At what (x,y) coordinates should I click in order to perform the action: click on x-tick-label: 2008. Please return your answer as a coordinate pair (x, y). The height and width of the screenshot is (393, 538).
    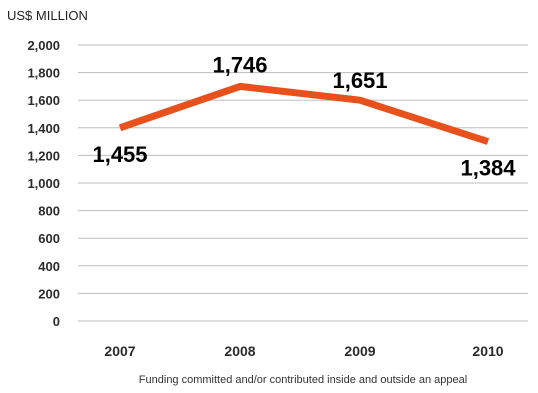
    Looking at the image, I should click on (239, 351).